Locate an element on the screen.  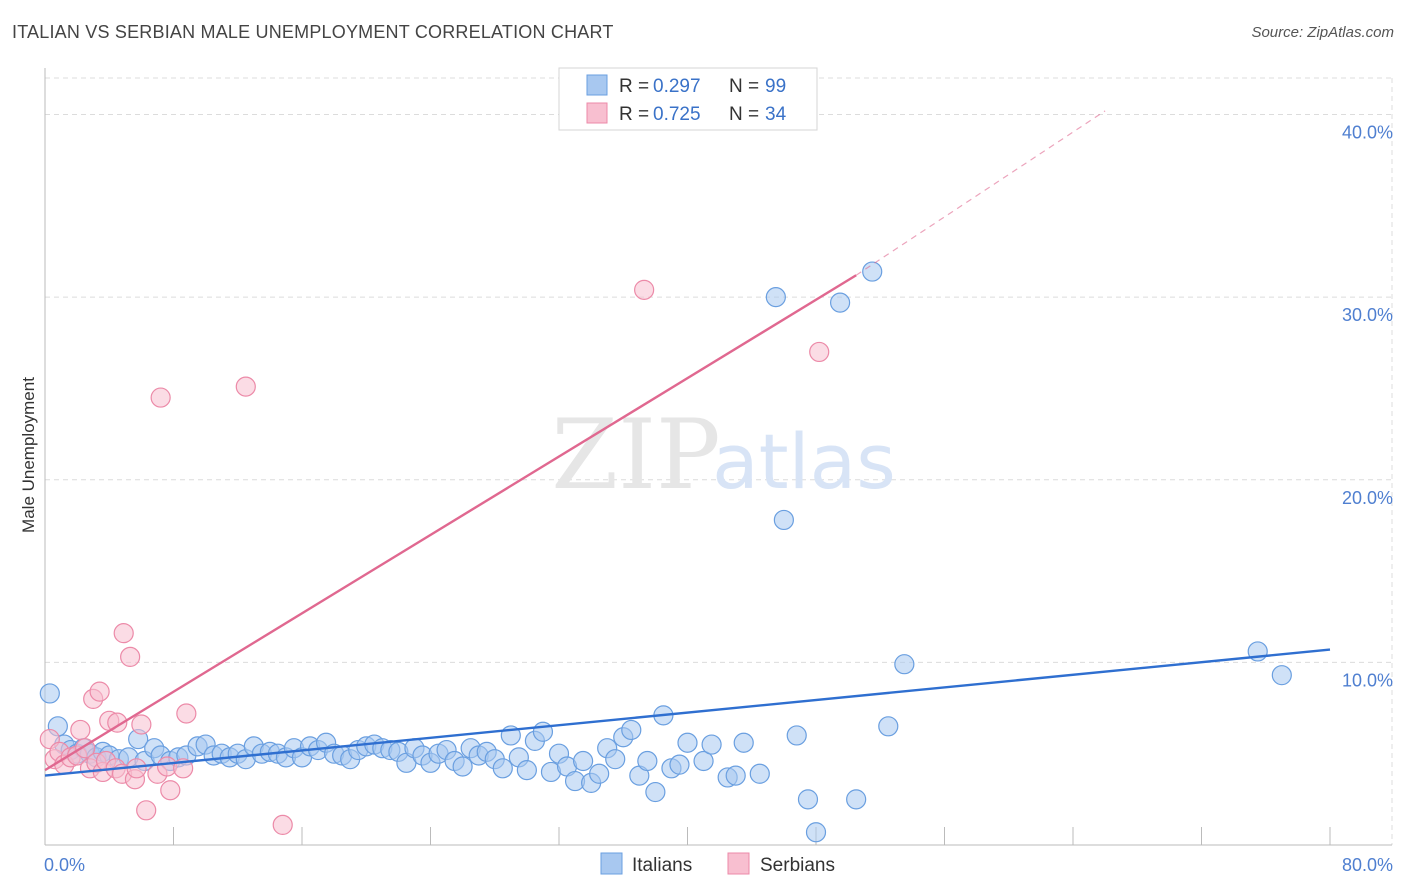
source-label: Source: ZipAtlas.com is located at coordinates (1322, 32).